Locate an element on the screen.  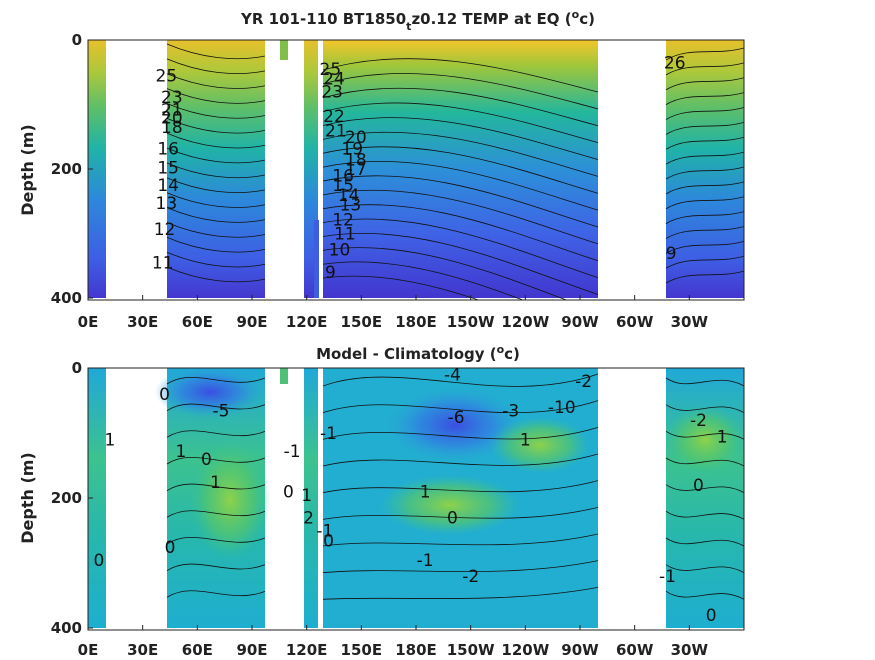
difference-x-ticks: 0E 30E 60E 90E 120E 150E 180E 150W 120W 90W 60W 30W is located at coordinates (393, 642).